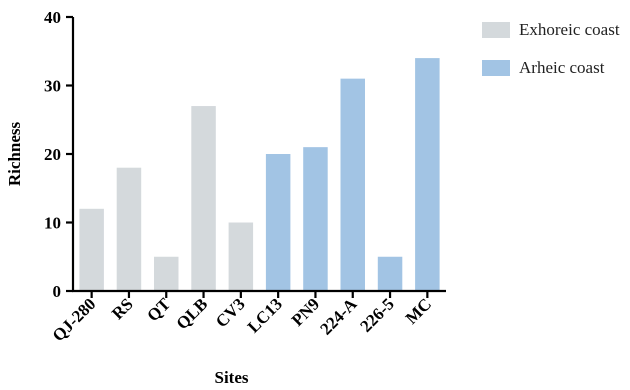 This screenshot has height=390, width=630. What do you see at coordinates (551, 48) in the screenshot?
I see `legend: Exhoreic coast Arheic coast` at bounding box center [551, 48].